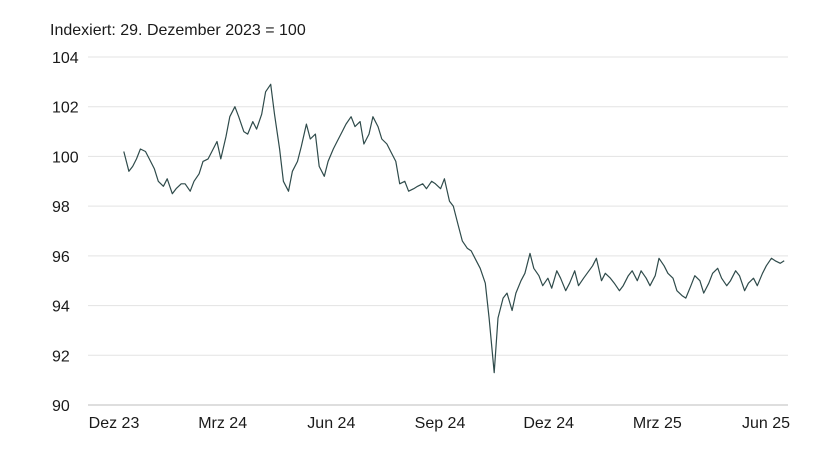 Image resolution: width=840 pixels, height=452 pixels. I want to click on x-tick-label: Mrz 24, so click(222, 423).